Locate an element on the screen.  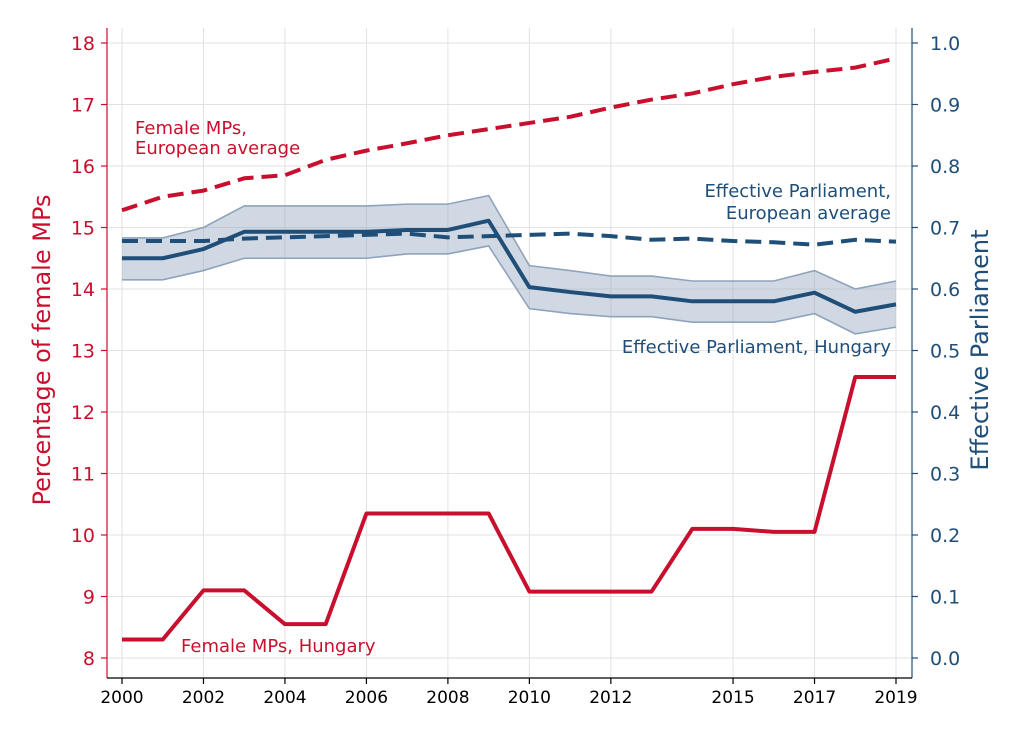
tick-label-left: 15 is located at coordinates (83, 229).